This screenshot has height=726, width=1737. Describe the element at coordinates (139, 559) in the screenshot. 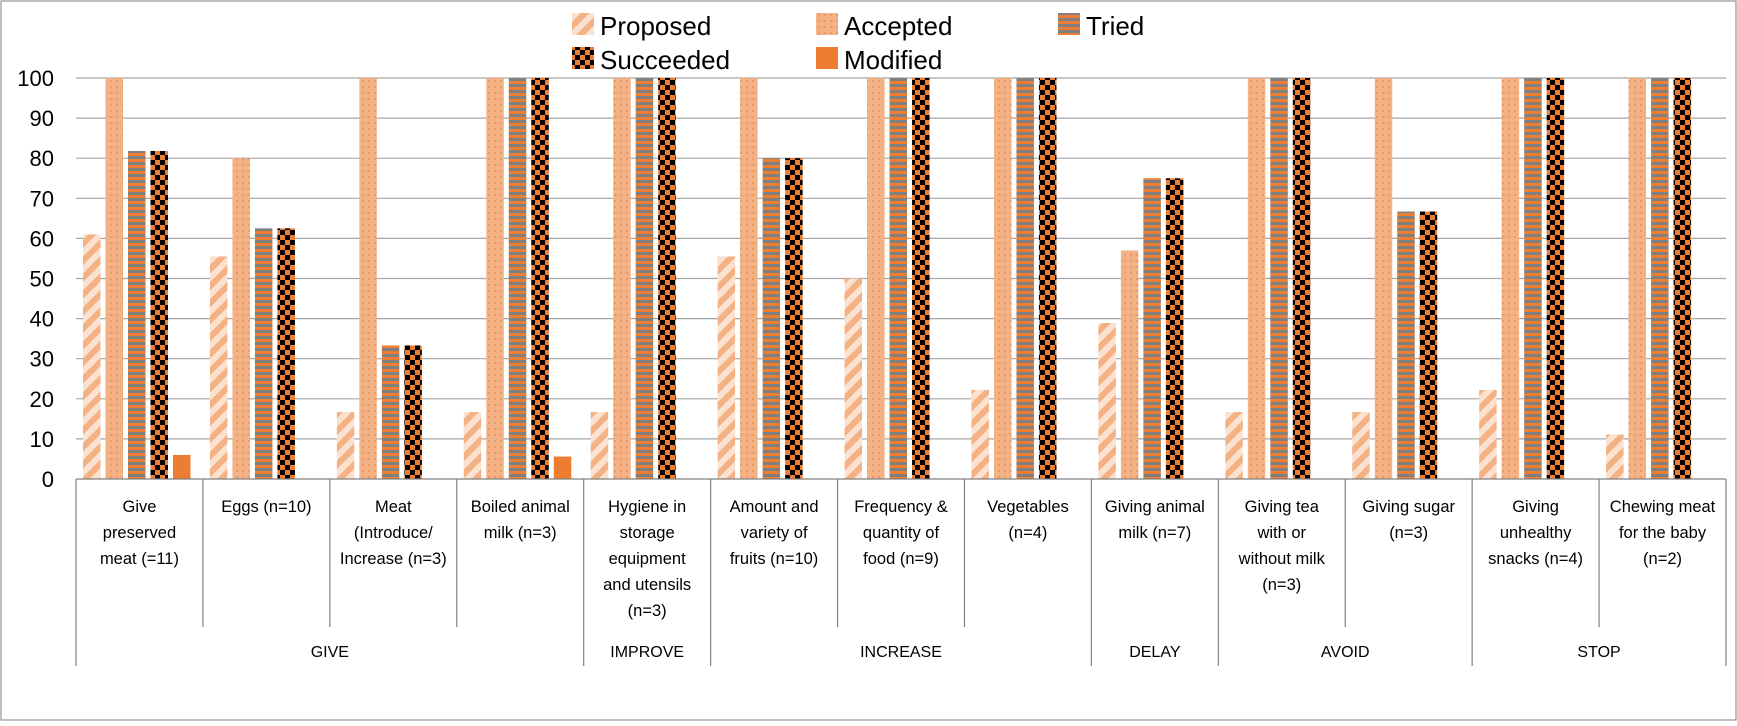

I see `x-category-label: meat (=11)` at that location.